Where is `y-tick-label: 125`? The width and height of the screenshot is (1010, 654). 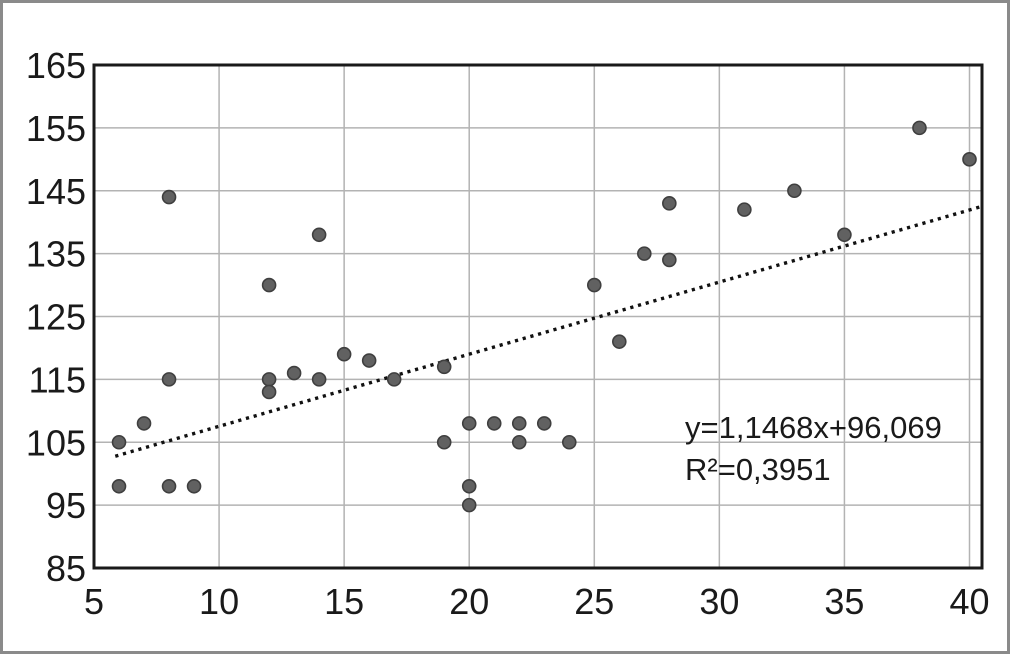 y-tick-label: 125 is located at coordinates (56, 317).